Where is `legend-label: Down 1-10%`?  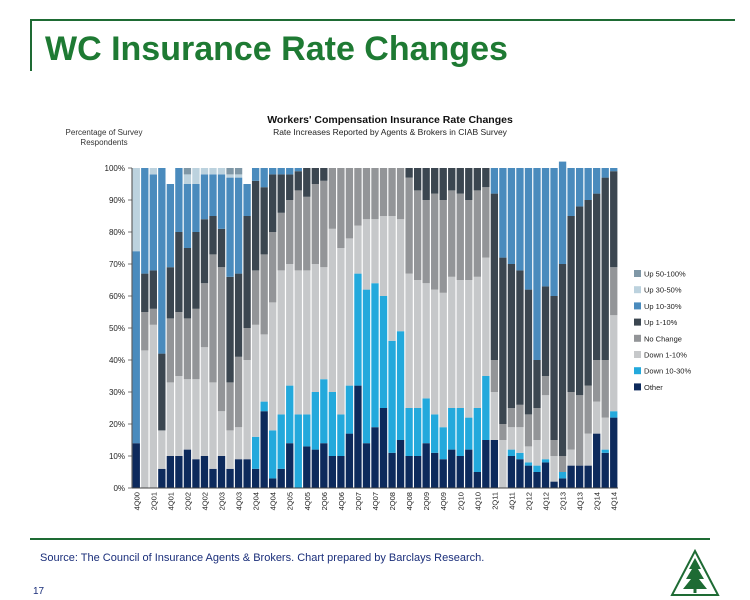 legend-label: Down 1-10% is located at coordinates (665, 355).